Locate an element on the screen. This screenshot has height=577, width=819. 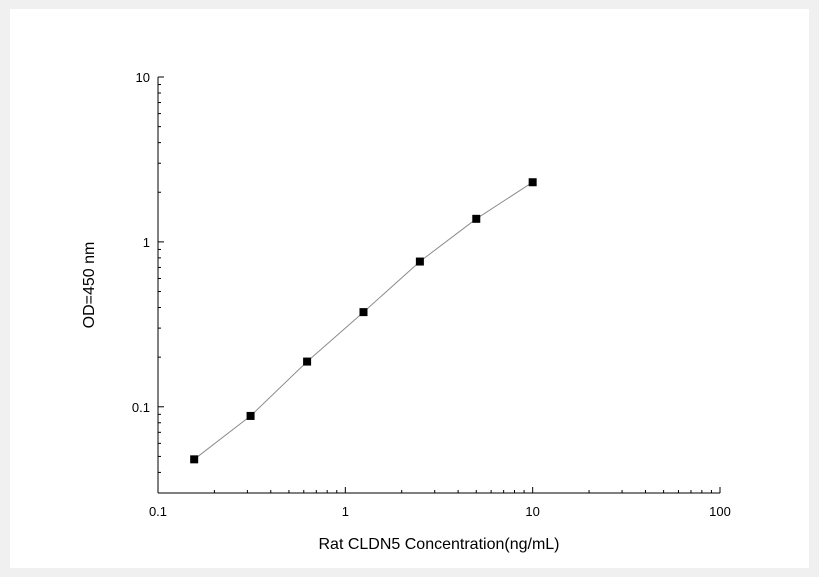
x-tick-label: 10 is located at coordinates (532, 511).